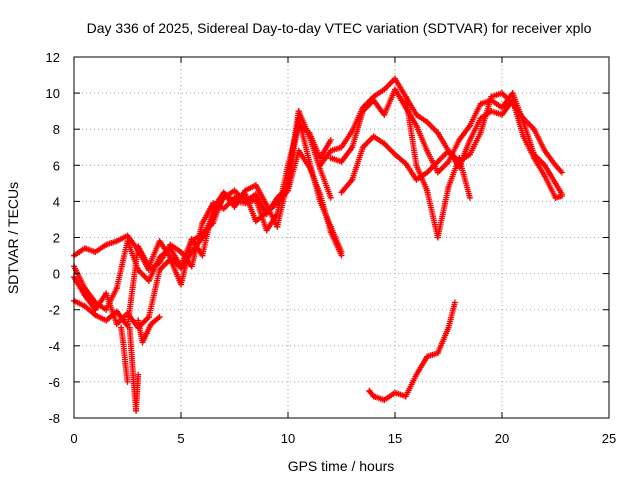 The width and height of the screenshot is (640, 480). I want to click on y-tick-label: -6, so click(54, 382).